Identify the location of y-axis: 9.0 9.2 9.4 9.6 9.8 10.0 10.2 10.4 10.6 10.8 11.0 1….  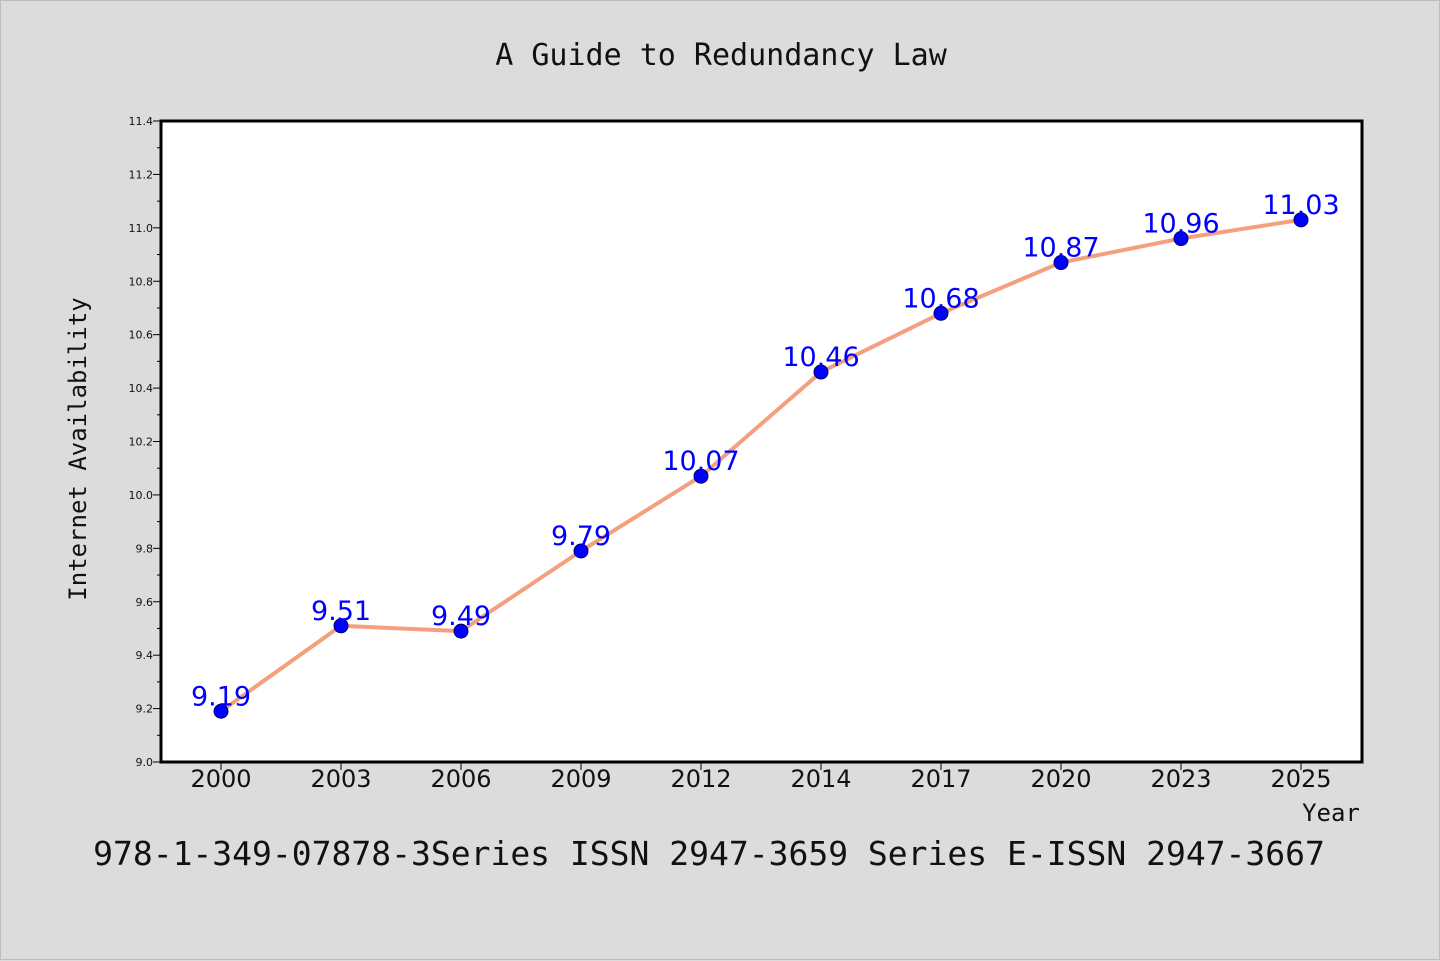
(145, 442).